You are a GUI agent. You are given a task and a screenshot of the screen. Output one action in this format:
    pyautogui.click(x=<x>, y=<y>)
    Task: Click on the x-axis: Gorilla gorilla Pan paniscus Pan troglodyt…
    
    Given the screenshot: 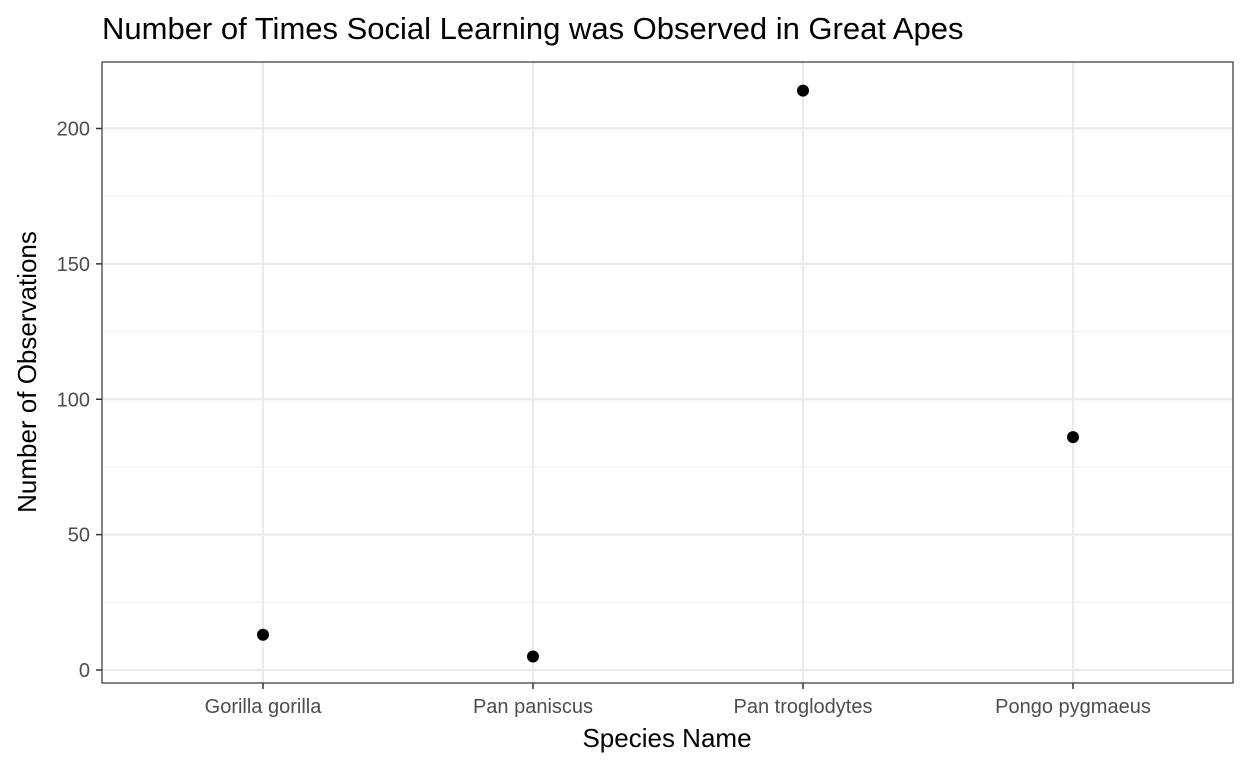 What is the action you would take?
    pyautogui.click(x=678, y=700)
    